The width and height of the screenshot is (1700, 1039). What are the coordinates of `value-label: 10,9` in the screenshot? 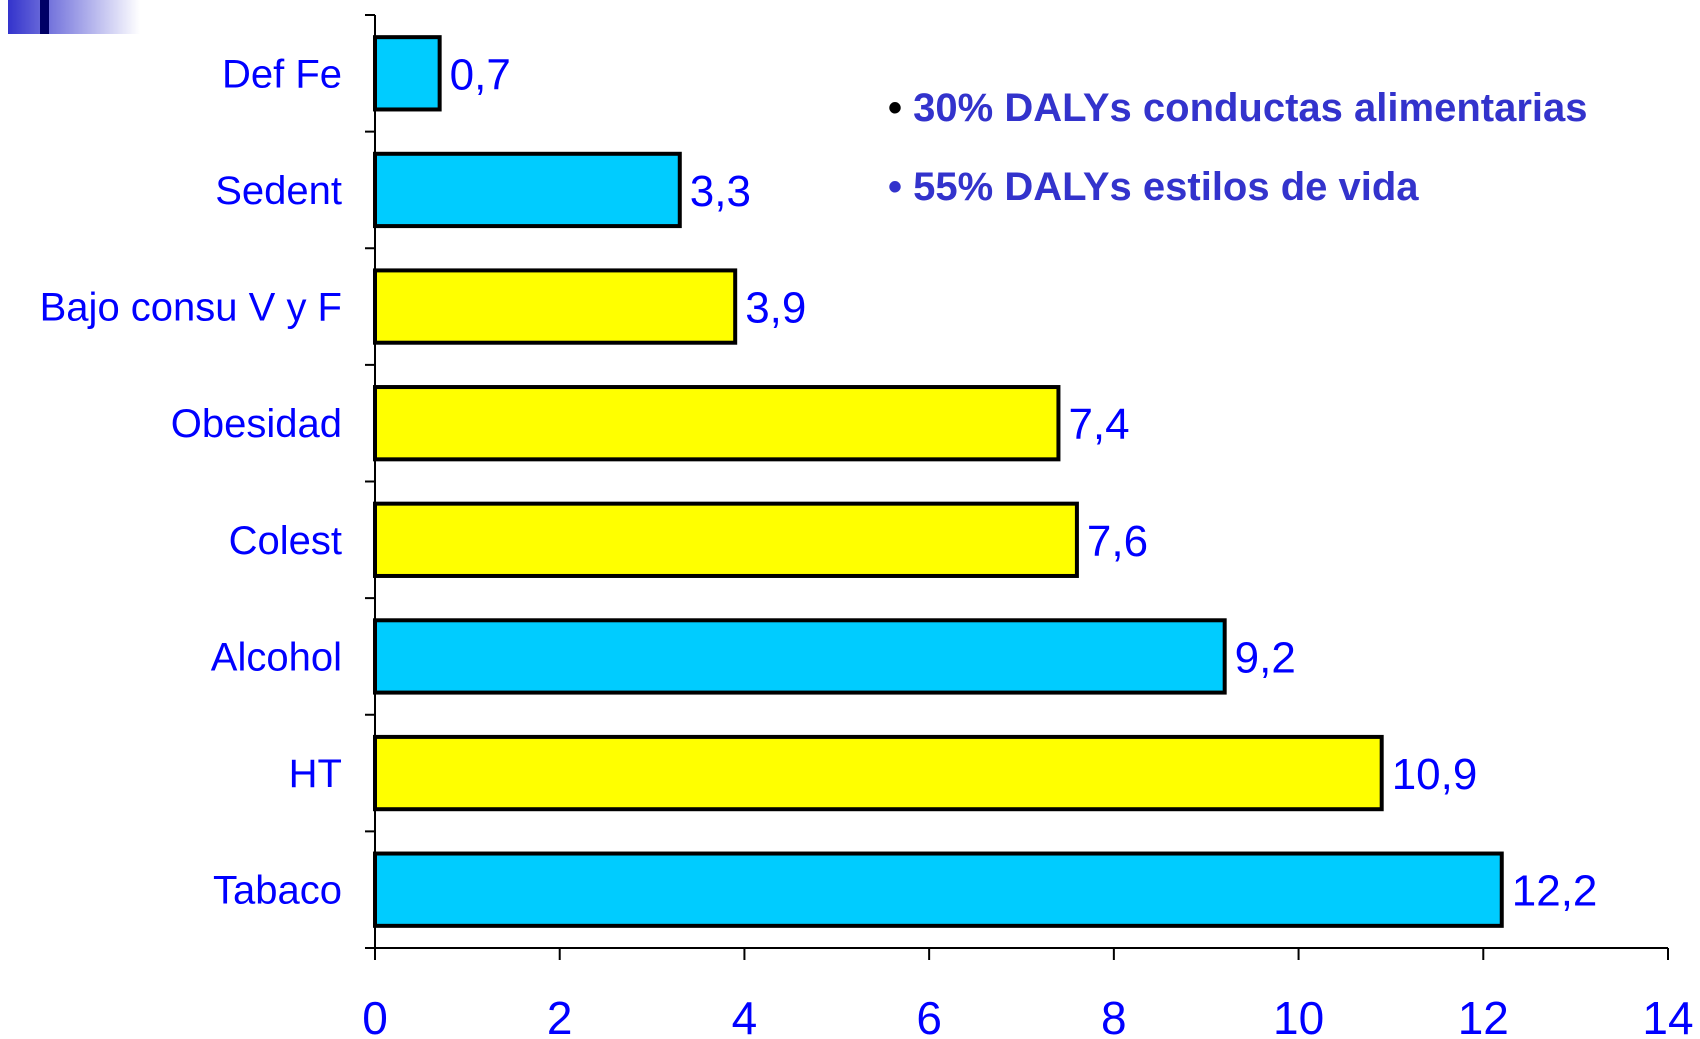 It's located at (1435, 774).